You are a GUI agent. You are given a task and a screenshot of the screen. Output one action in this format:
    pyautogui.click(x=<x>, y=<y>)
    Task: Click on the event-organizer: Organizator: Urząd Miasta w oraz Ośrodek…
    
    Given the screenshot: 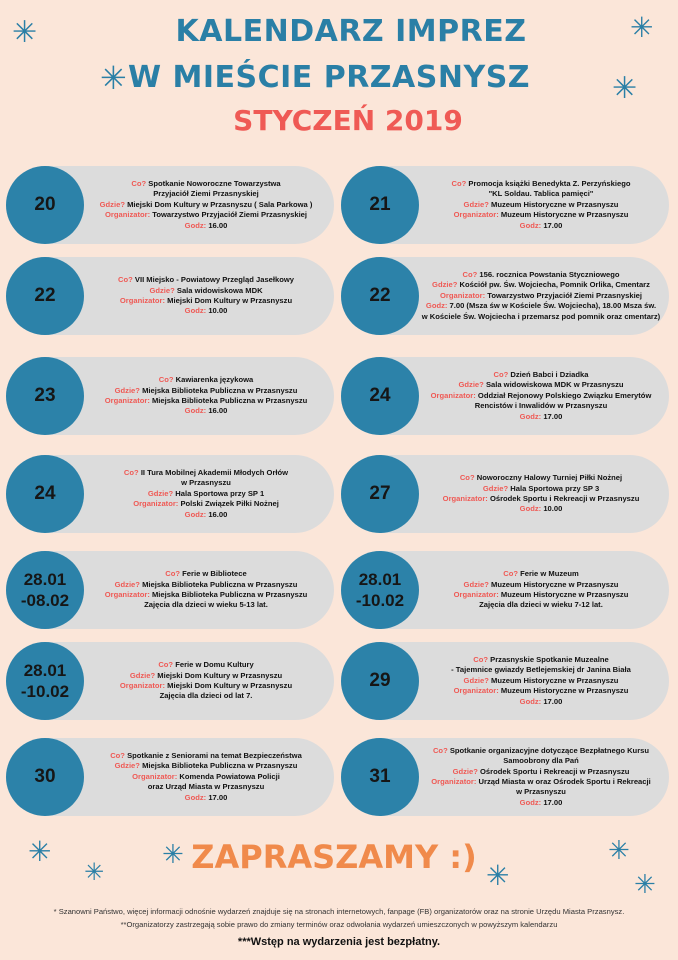 What is the action you would take?
    pyautogui.click(x=540, y=782)
    